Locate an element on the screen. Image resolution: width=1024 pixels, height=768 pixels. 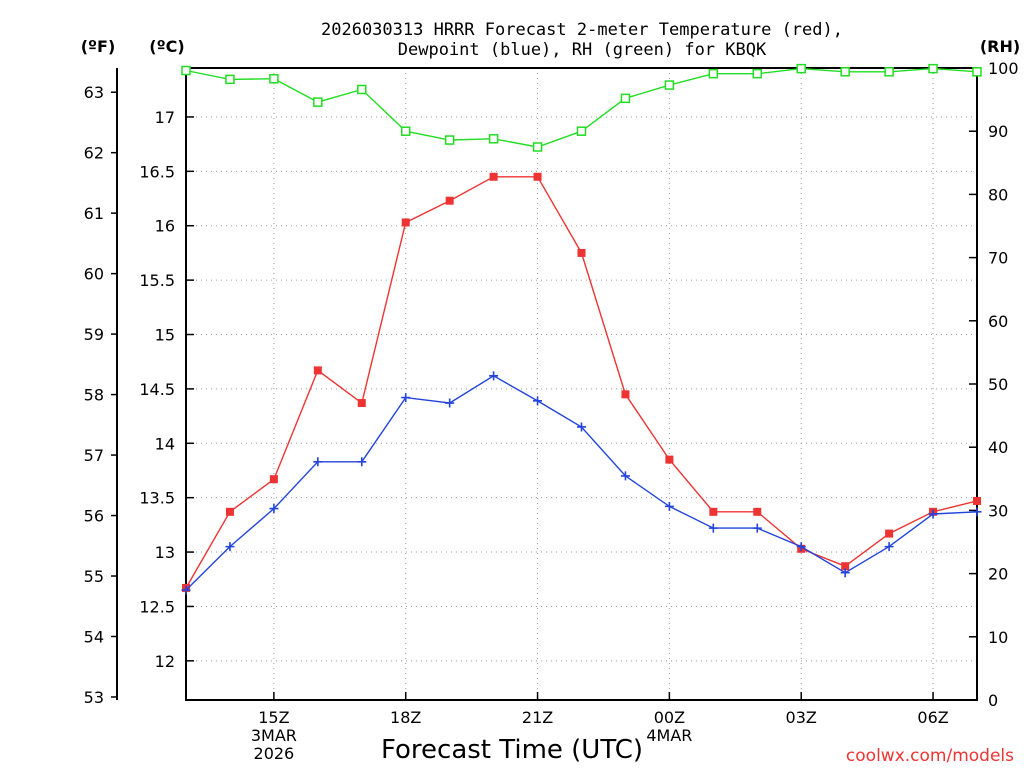
celsius-tick-label: 16.5 is located at coordinates (157, 171).